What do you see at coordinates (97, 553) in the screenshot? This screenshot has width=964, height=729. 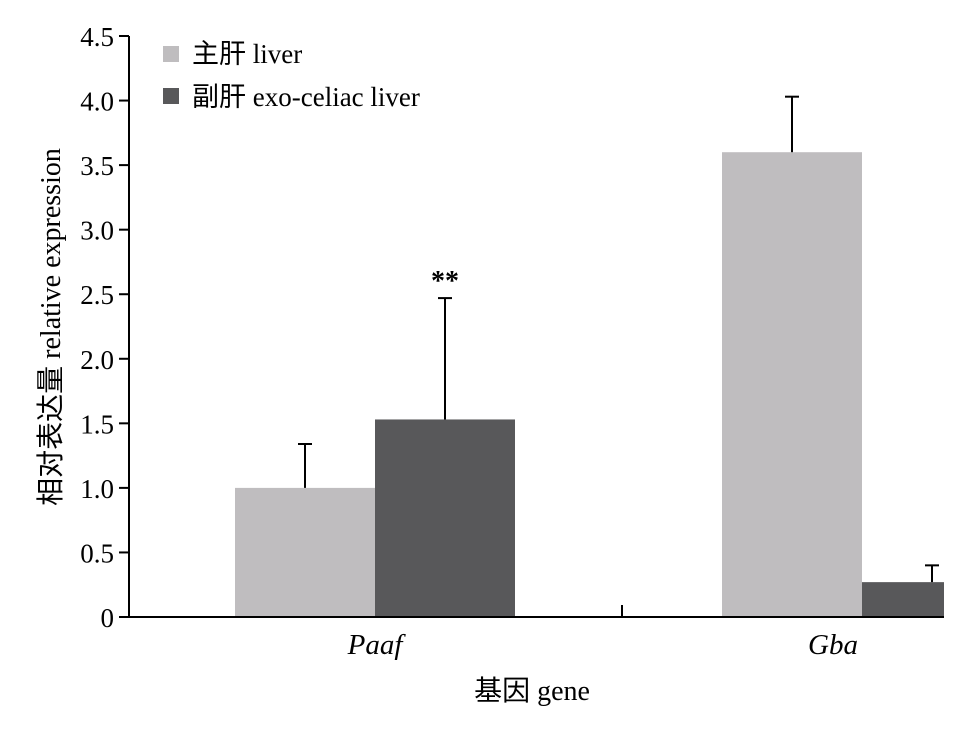 I see `y-tick-label: 0.5` at bounding box center [97, 553].